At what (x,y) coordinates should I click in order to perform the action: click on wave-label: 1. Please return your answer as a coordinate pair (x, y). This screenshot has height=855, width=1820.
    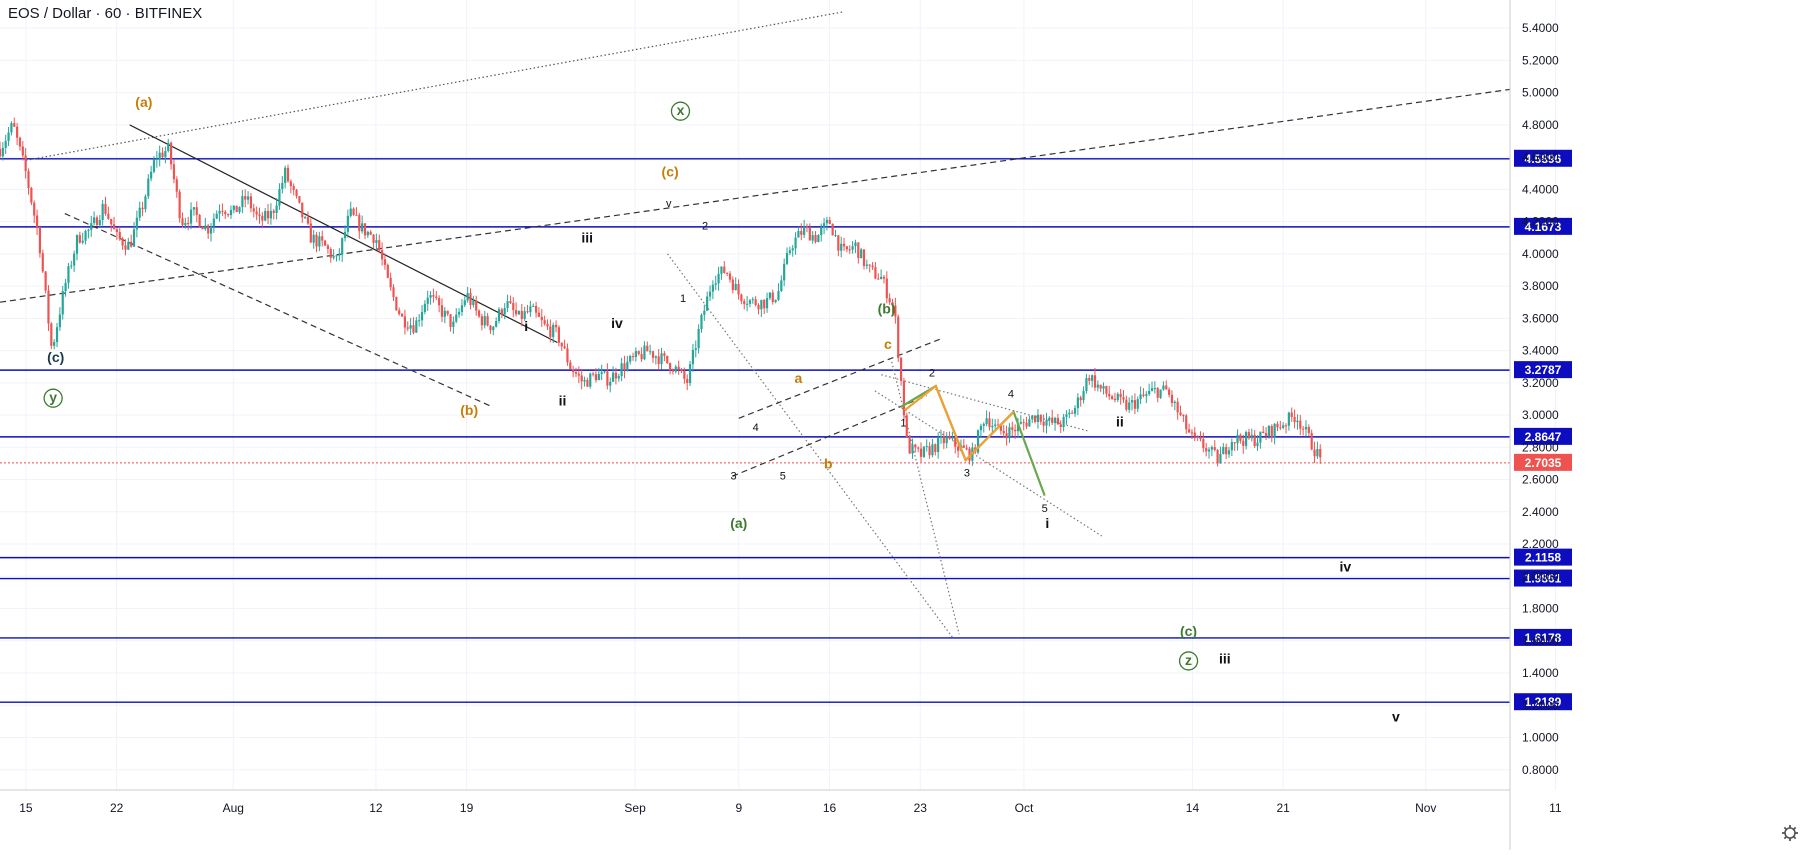
    Looking at the image, I should click on (683, 299).